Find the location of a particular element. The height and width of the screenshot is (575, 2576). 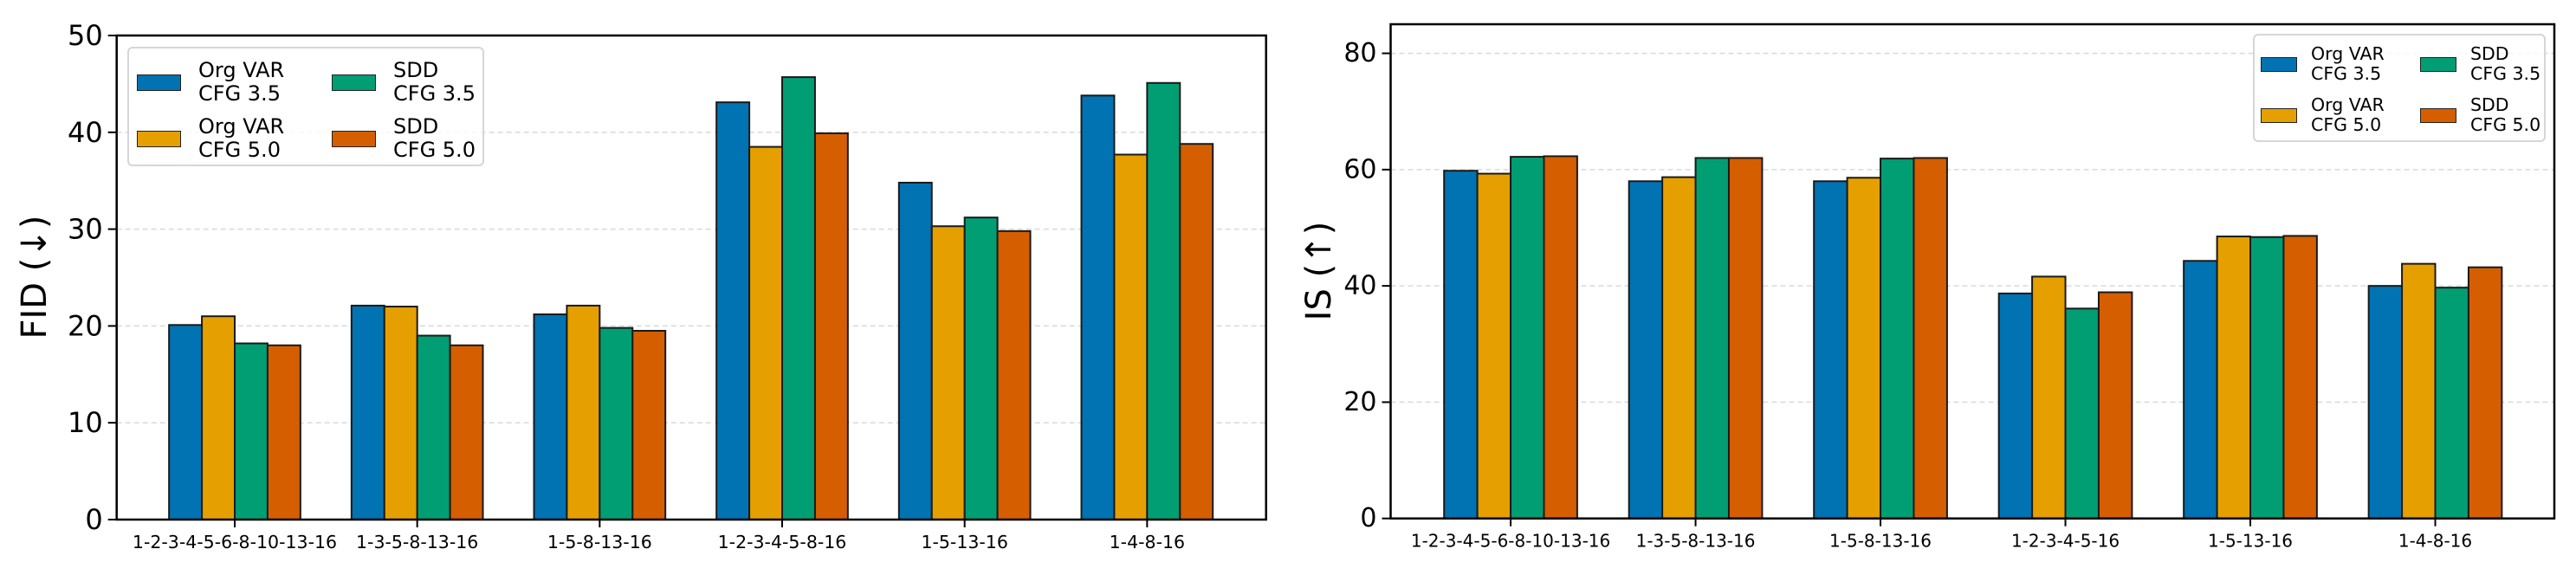

fid-legend-item-org-var-cfg-5-0: Org VAR CFG 5.0 is located at coordinates (210, 138).